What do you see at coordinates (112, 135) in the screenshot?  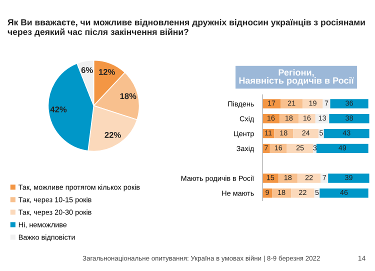 I see `data-label: 22%` at bounding box center [112, 135].